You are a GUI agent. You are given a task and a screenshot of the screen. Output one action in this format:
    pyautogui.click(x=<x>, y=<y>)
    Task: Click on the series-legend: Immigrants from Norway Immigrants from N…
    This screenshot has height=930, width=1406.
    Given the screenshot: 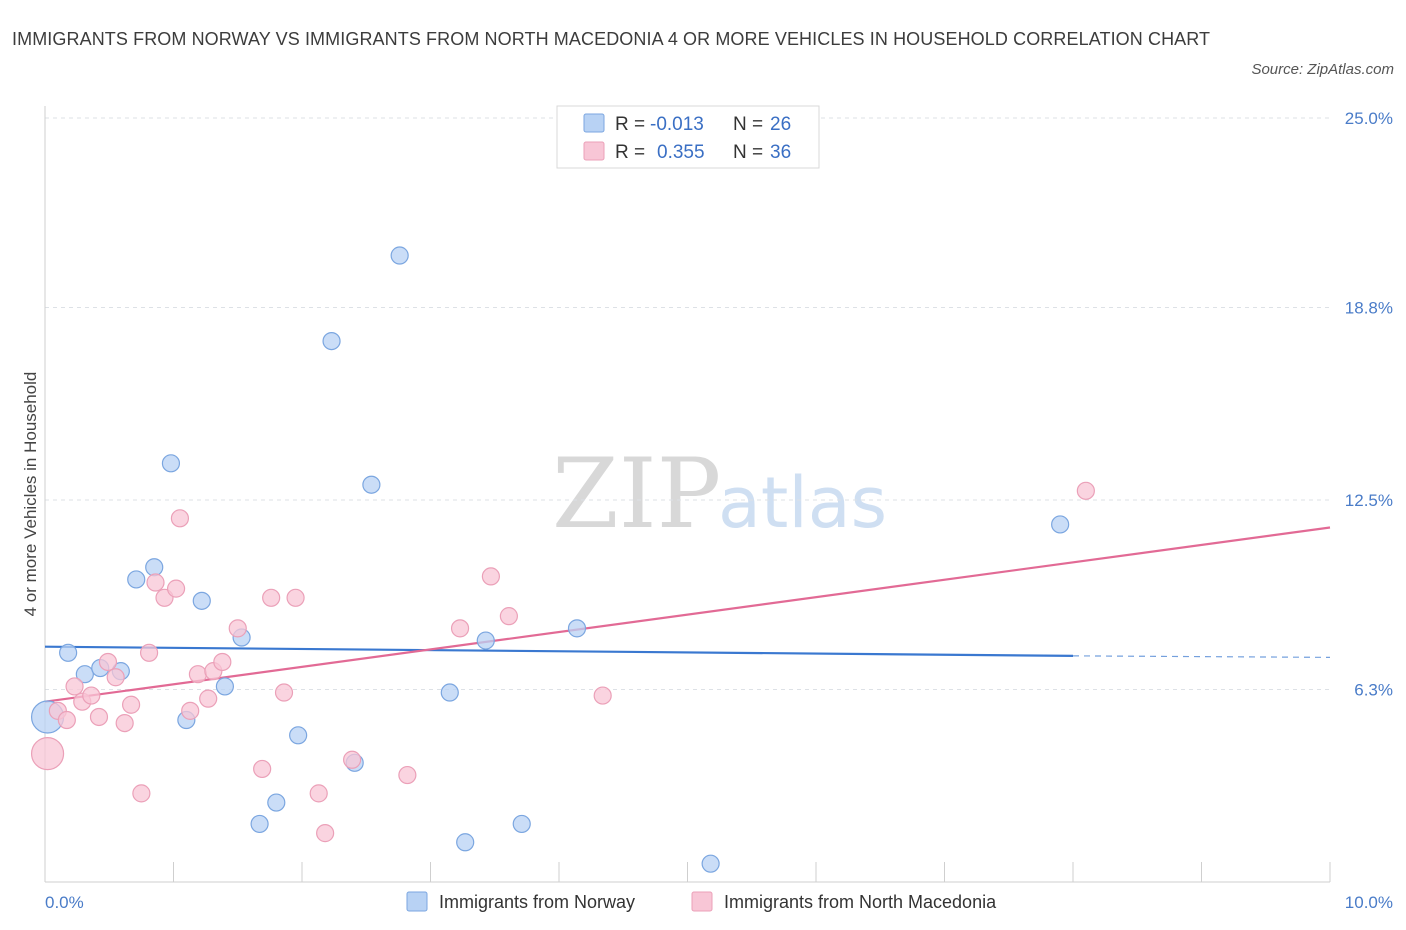 What is the action you would take?
    pyautogui.click(x=701, y=901)
    